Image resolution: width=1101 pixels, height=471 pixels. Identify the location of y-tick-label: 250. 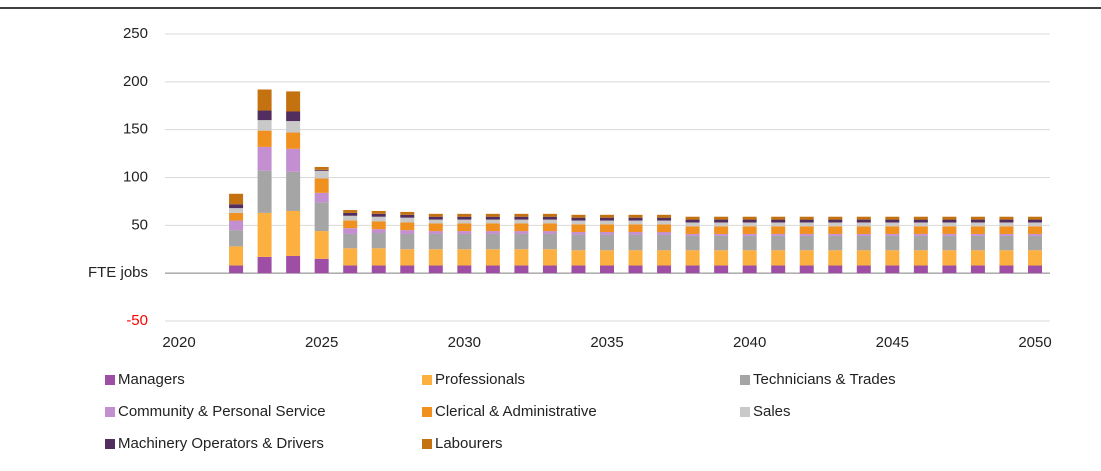
(135, 33).